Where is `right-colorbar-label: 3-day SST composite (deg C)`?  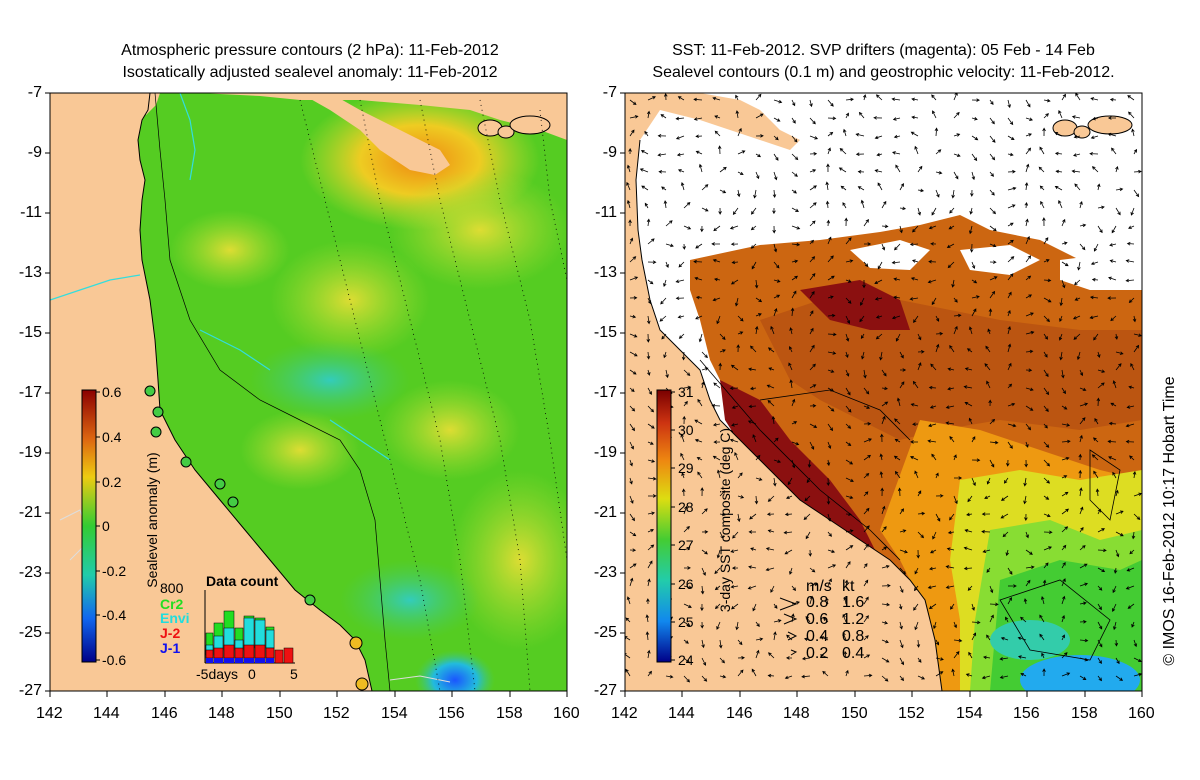
right-colorbar-label: 3-day SST composite (deg C) is located at coordinates (725, 520).